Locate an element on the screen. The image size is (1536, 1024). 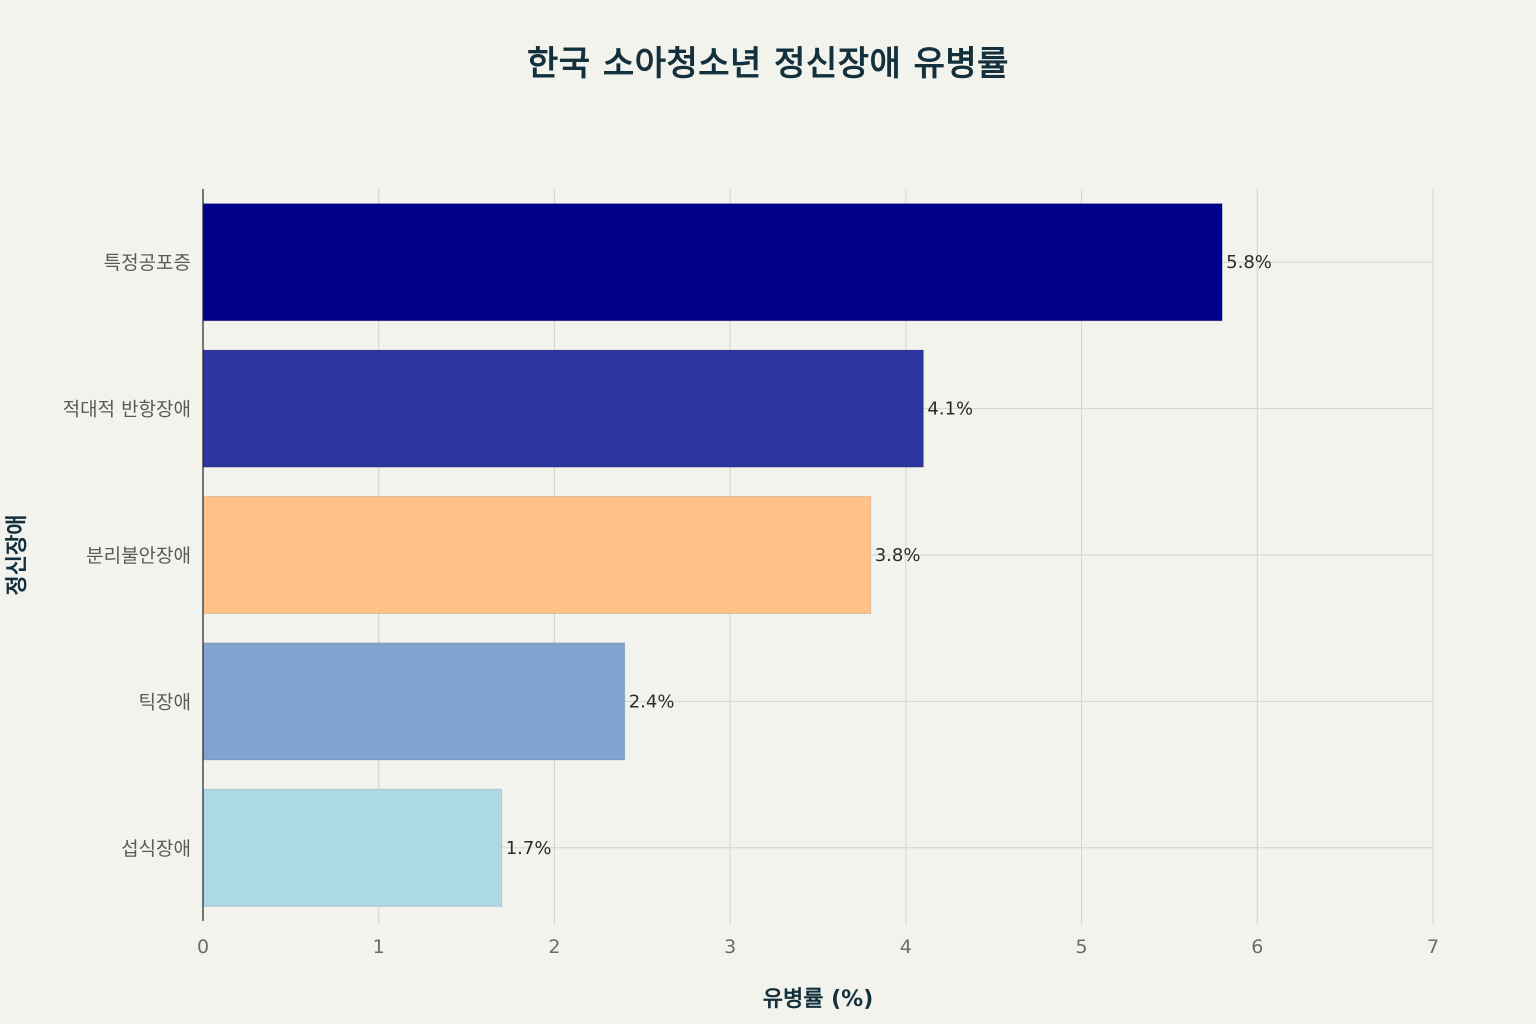
category-label: 섭식장애 is located at coordinates (156, 849).